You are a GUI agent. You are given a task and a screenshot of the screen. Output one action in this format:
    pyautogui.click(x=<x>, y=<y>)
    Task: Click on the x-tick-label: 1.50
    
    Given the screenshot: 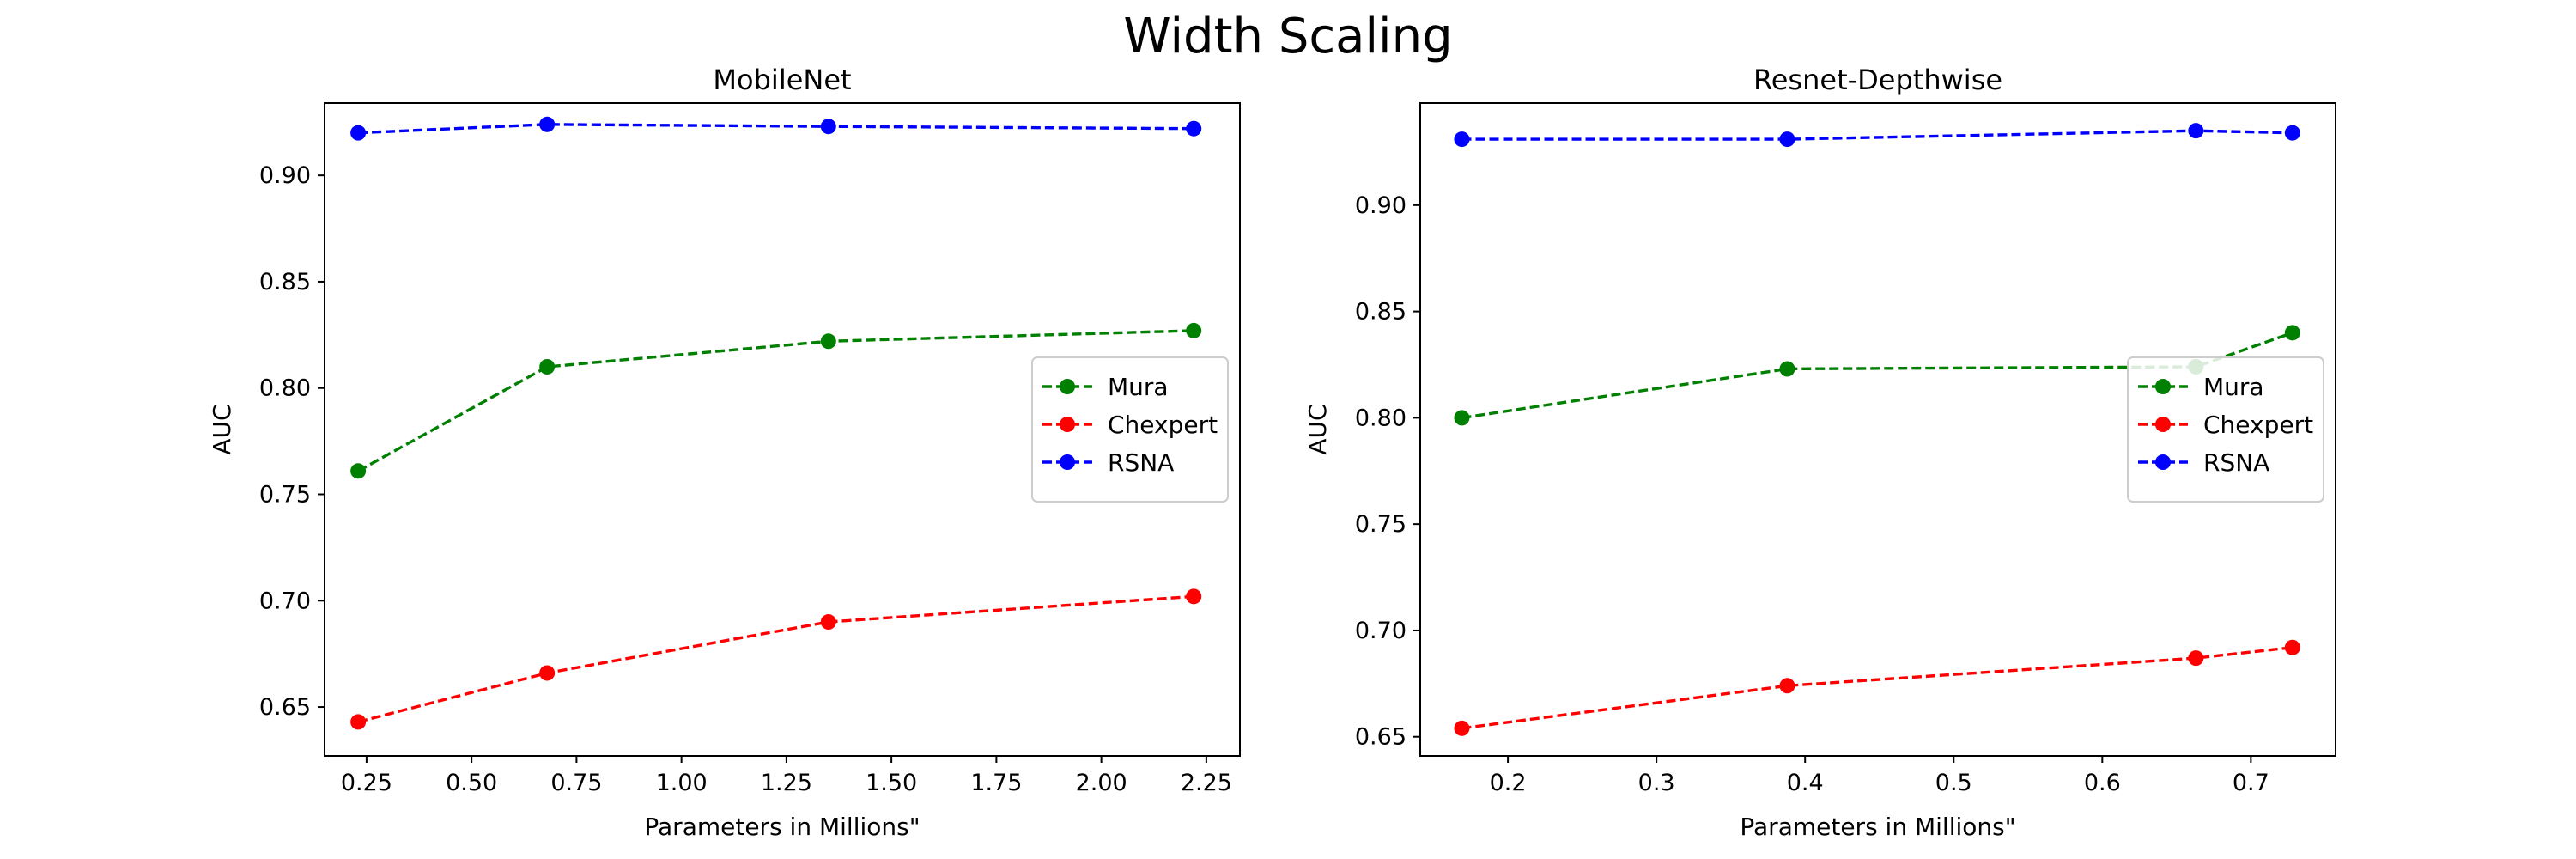 What is the action you would take?
    pyautogui.click(x=892, y=783)
    